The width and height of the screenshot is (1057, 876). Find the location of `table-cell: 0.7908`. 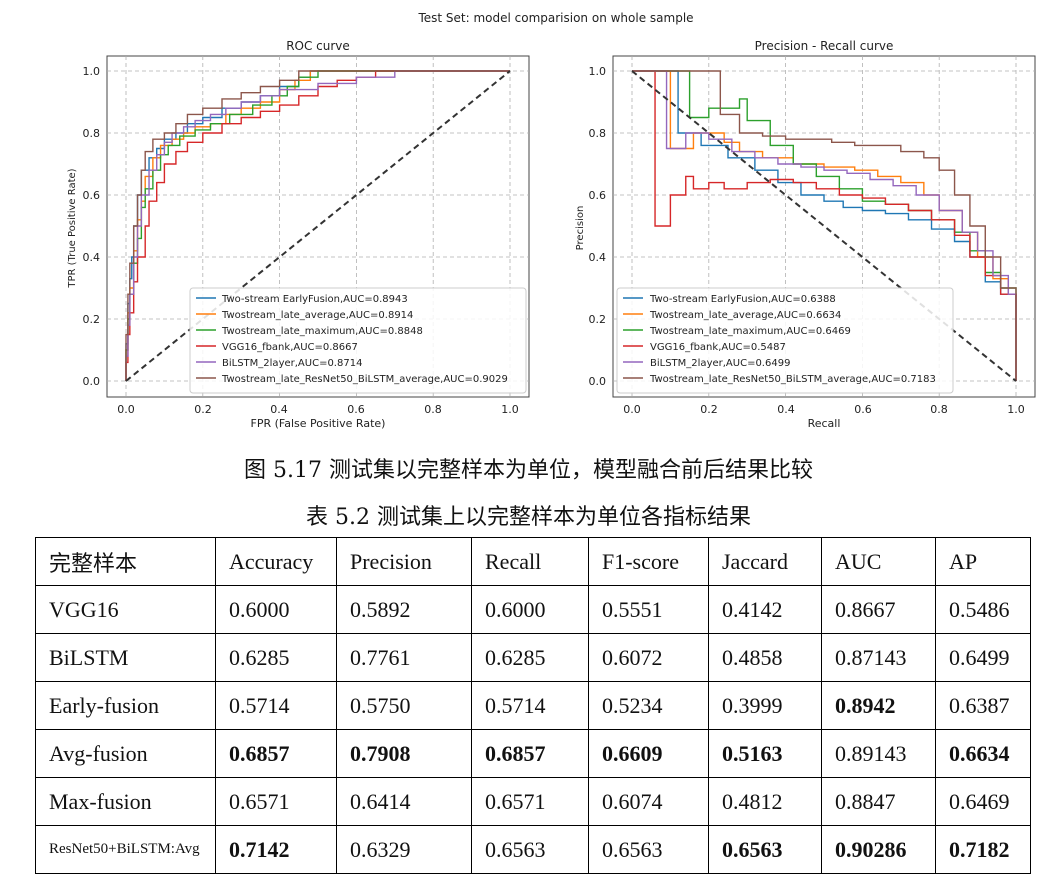

table-cell: 0.7908 is located at coordinates (404, 753).